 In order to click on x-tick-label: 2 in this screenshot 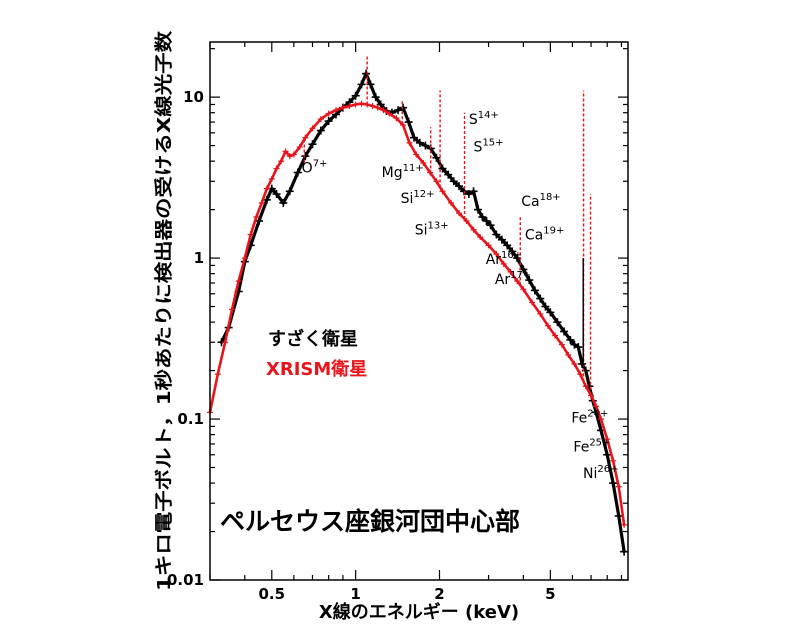, I will do `click(439, 594)`.